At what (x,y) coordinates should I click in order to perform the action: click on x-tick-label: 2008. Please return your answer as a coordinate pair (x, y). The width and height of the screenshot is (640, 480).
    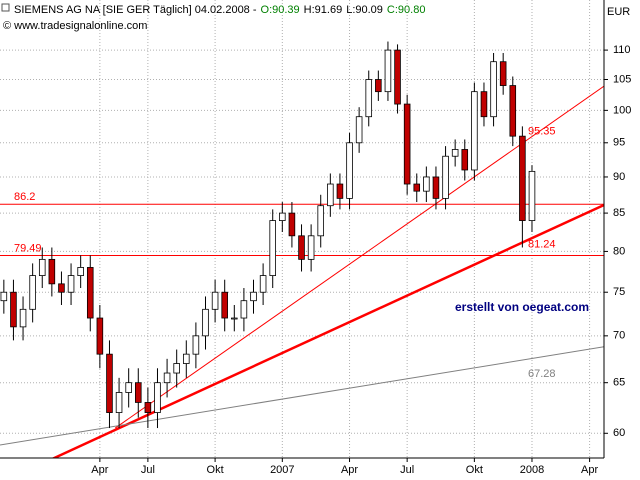
    Looking at the image, I should click on (532, 470).